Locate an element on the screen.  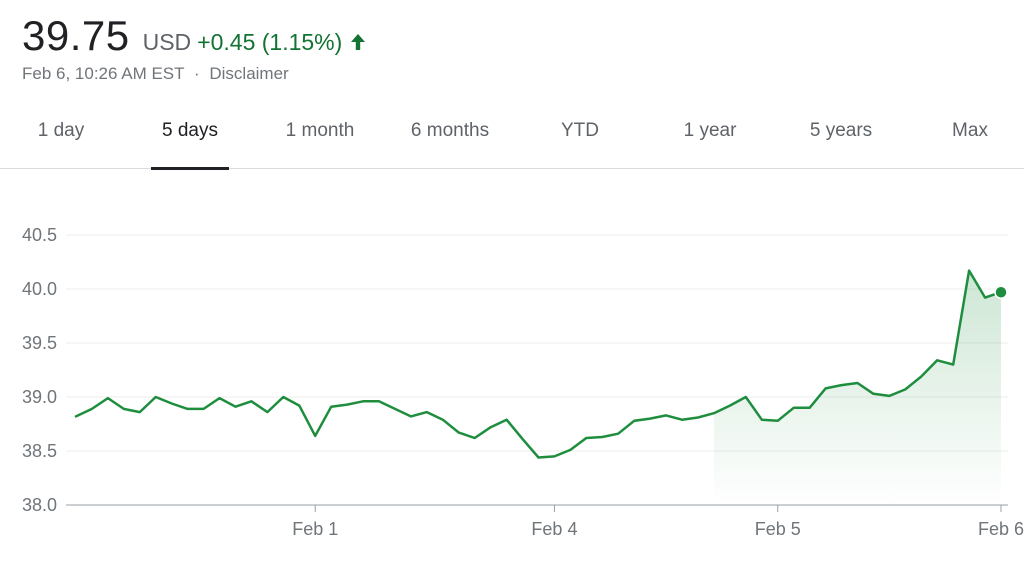
current-price-marker is located at coordinates (1001, 292).